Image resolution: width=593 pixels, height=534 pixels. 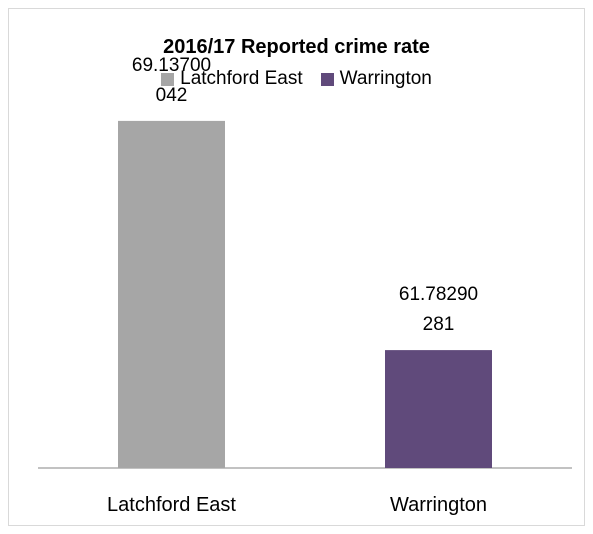 I want to click on legend-item-latchford-east: Latchford East, so click(x=232, y=79).